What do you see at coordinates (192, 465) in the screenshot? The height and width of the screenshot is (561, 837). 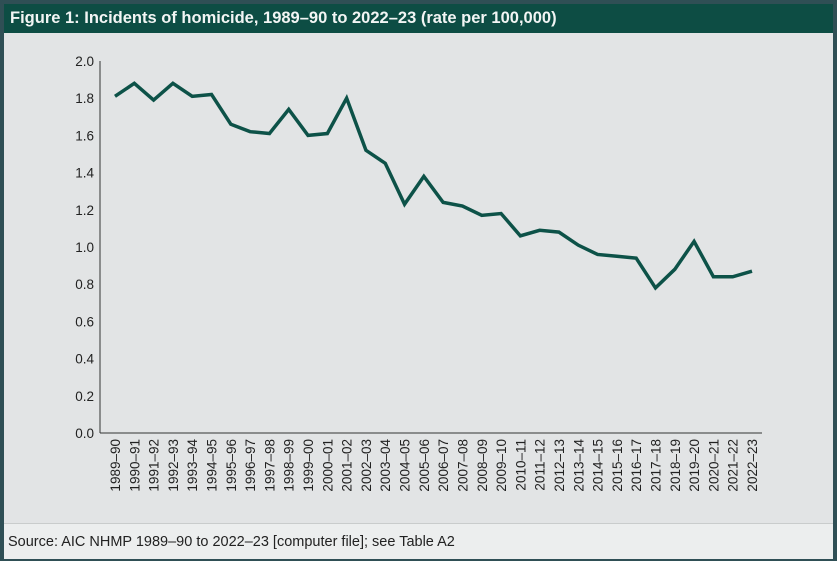 I see `x-tick-label: 1993–94` at bounding box center [192, 465].